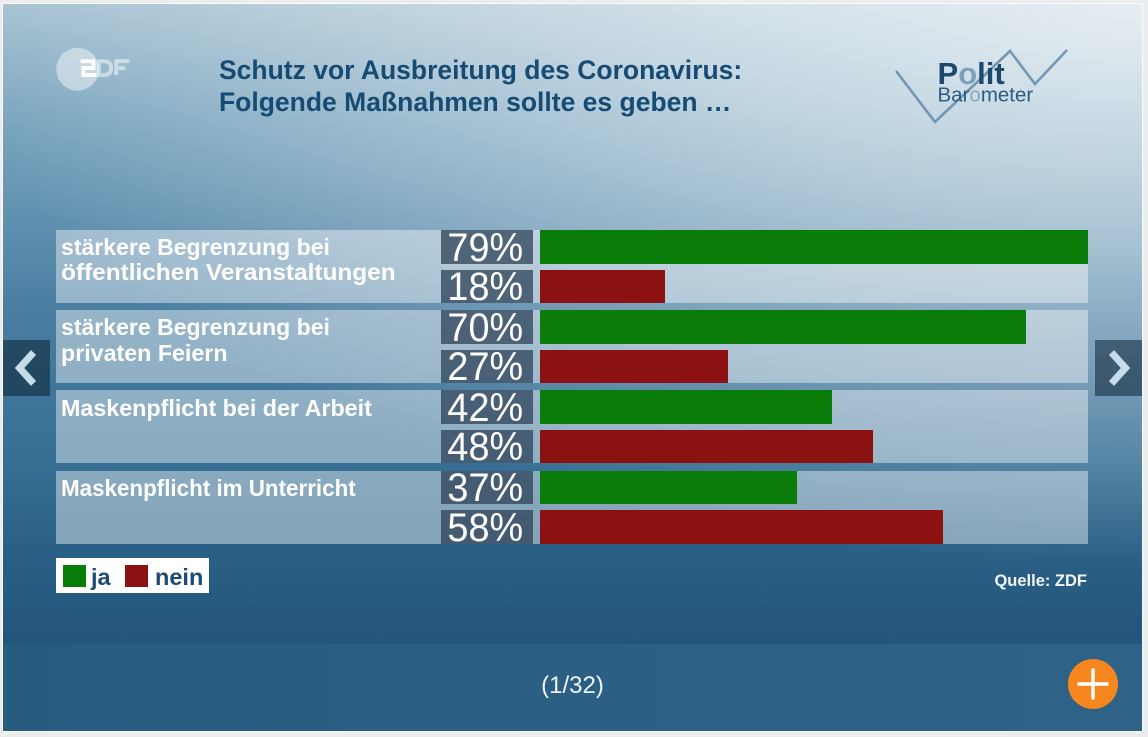 This screenshot has width=1148, height=737. What do you see at coordinates (986, 95) in the screenshot?
I see `svg-text: Barometer` at bounding box center [986, 95].